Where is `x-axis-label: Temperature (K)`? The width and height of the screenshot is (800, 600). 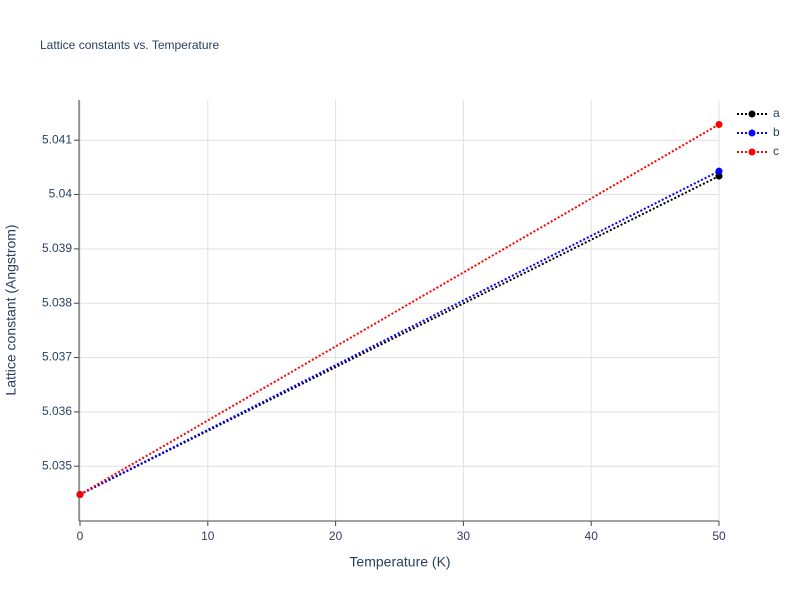 x-axis-label: Temperature (K) is located at coordinates (399, 562).